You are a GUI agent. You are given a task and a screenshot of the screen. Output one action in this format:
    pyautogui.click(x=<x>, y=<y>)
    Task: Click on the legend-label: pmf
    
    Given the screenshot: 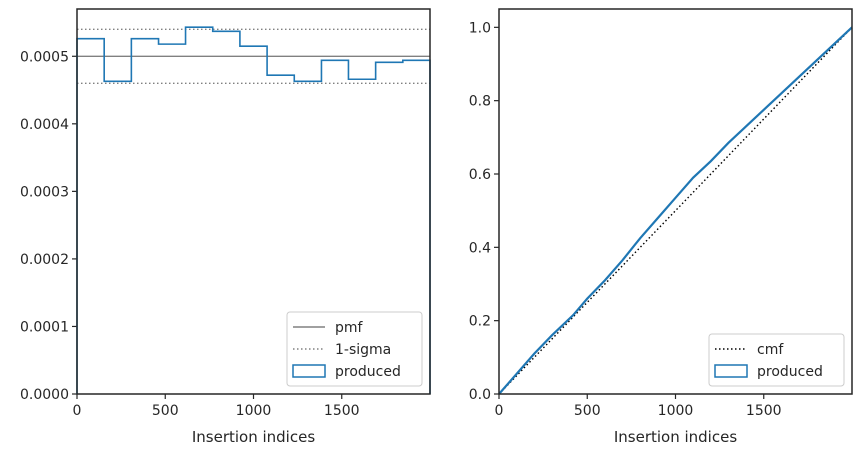 What is the action you would take?
    pyautogui.click(x=349, y=328)
    